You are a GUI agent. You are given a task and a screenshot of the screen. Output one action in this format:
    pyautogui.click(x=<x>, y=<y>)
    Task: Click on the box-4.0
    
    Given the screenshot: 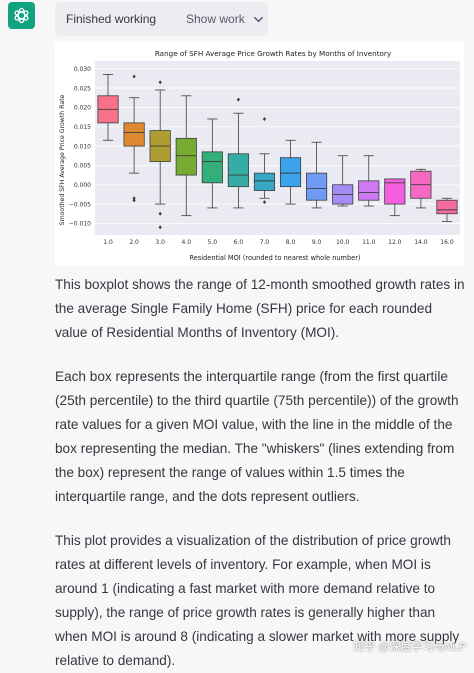 What is the action you would take?
    pyautogui.click(x=186, y=156)
    